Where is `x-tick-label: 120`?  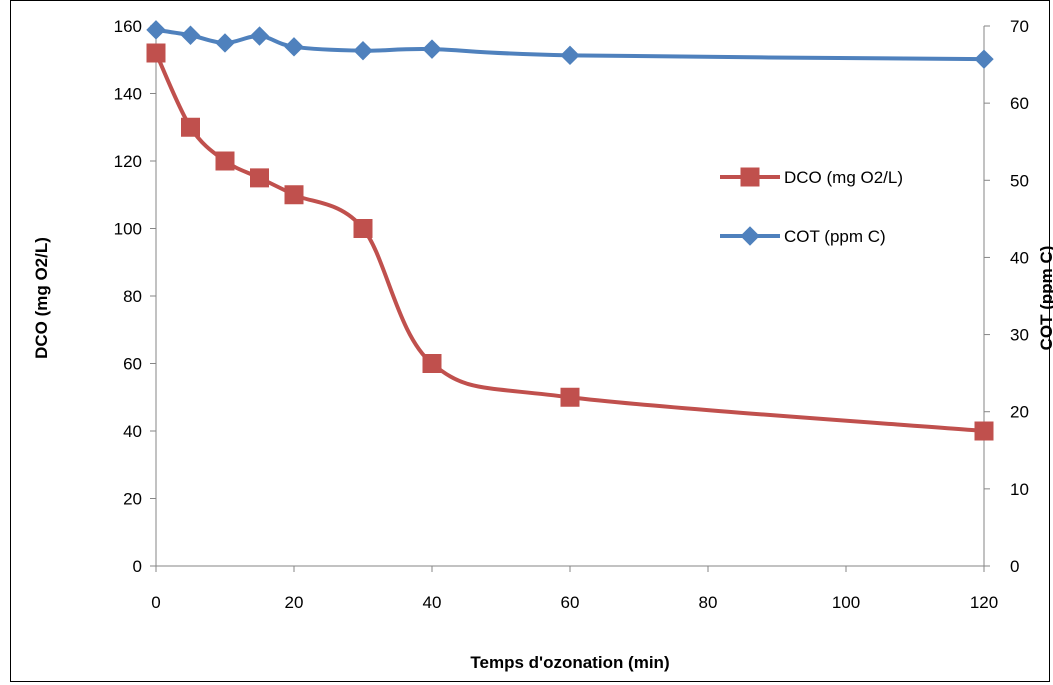 x-tick-label: 120 is located at coordinates (984, 602).